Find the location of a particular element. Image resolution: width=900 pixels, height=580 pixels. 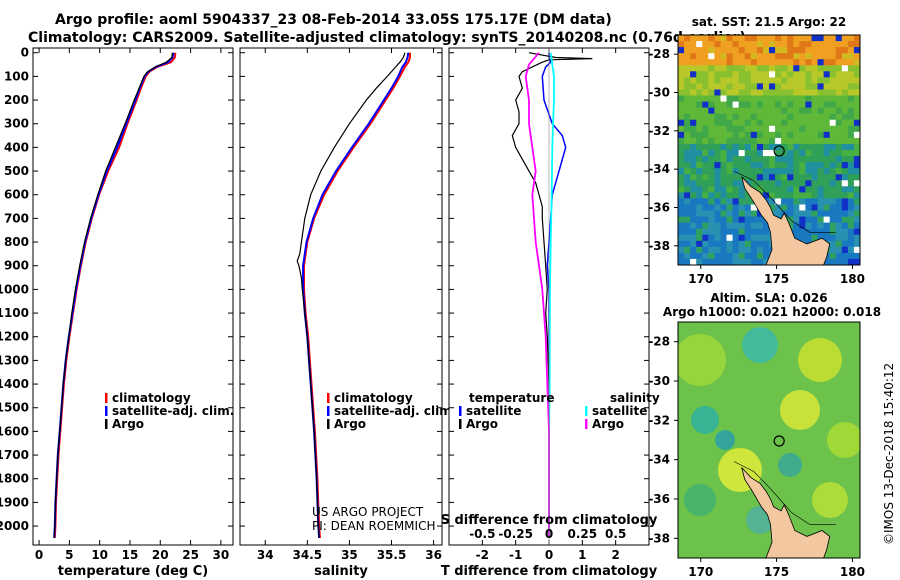

map-field is located at coordinates (769, 440).